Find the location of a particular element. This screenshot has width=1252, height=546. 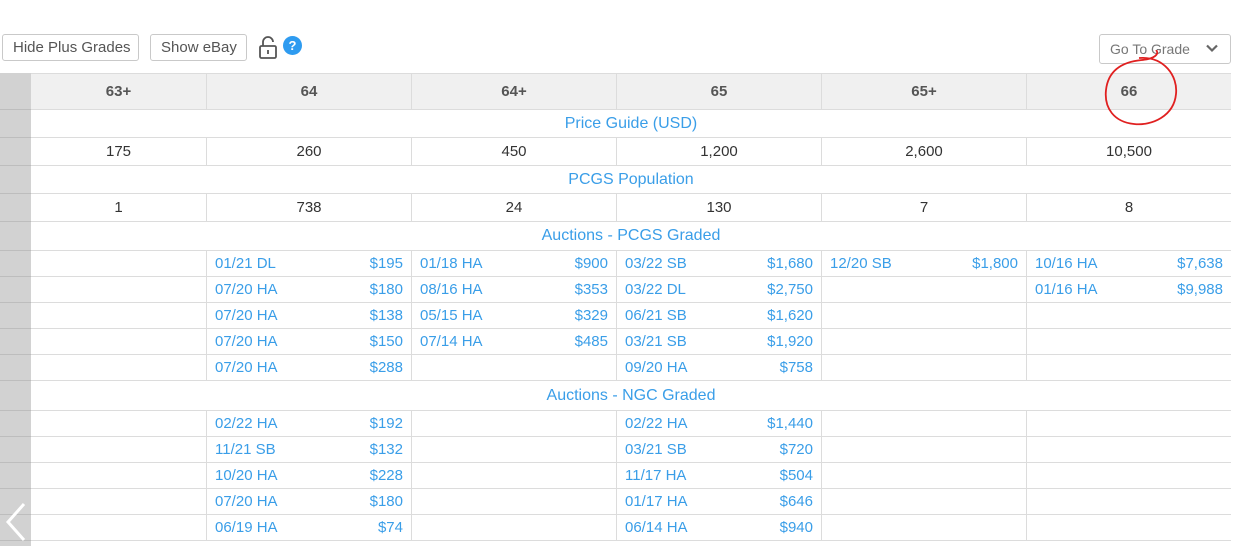

auction-cell: 03/21 SB $1,920 is located at coordinates (718, 341).